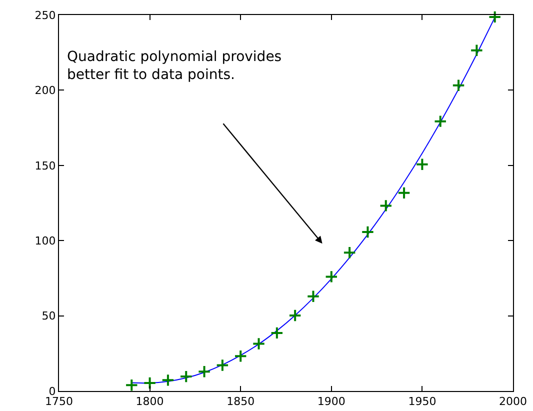  I want to click on y-tick-label: 250, so click(45, 15).